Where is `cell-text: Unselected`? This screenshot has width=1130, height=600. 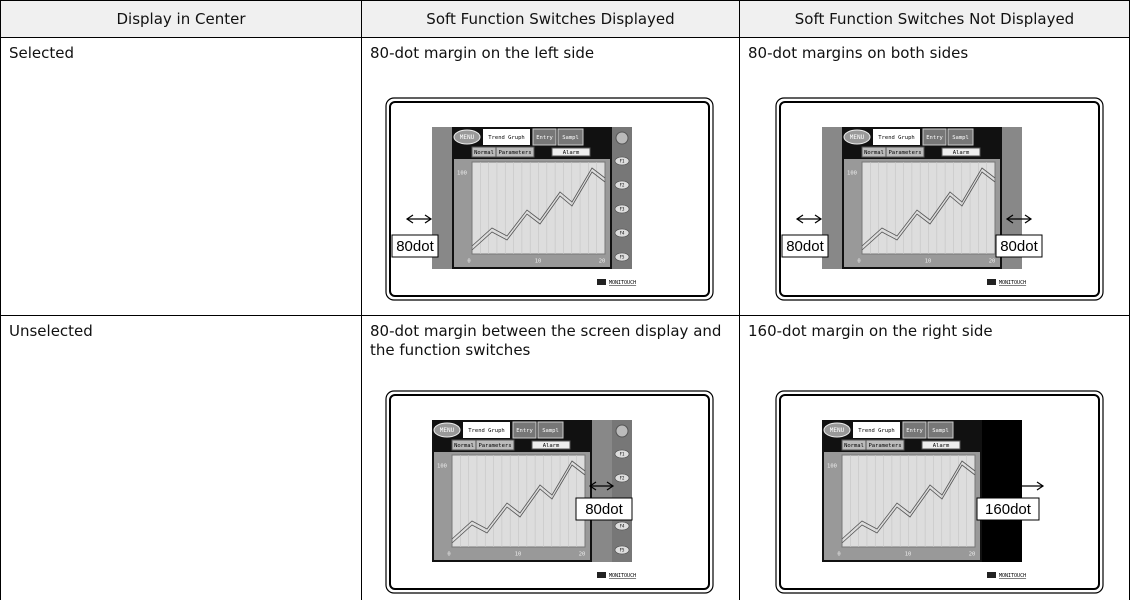 cell-text: Unselected is located at coordinates (51, 331).